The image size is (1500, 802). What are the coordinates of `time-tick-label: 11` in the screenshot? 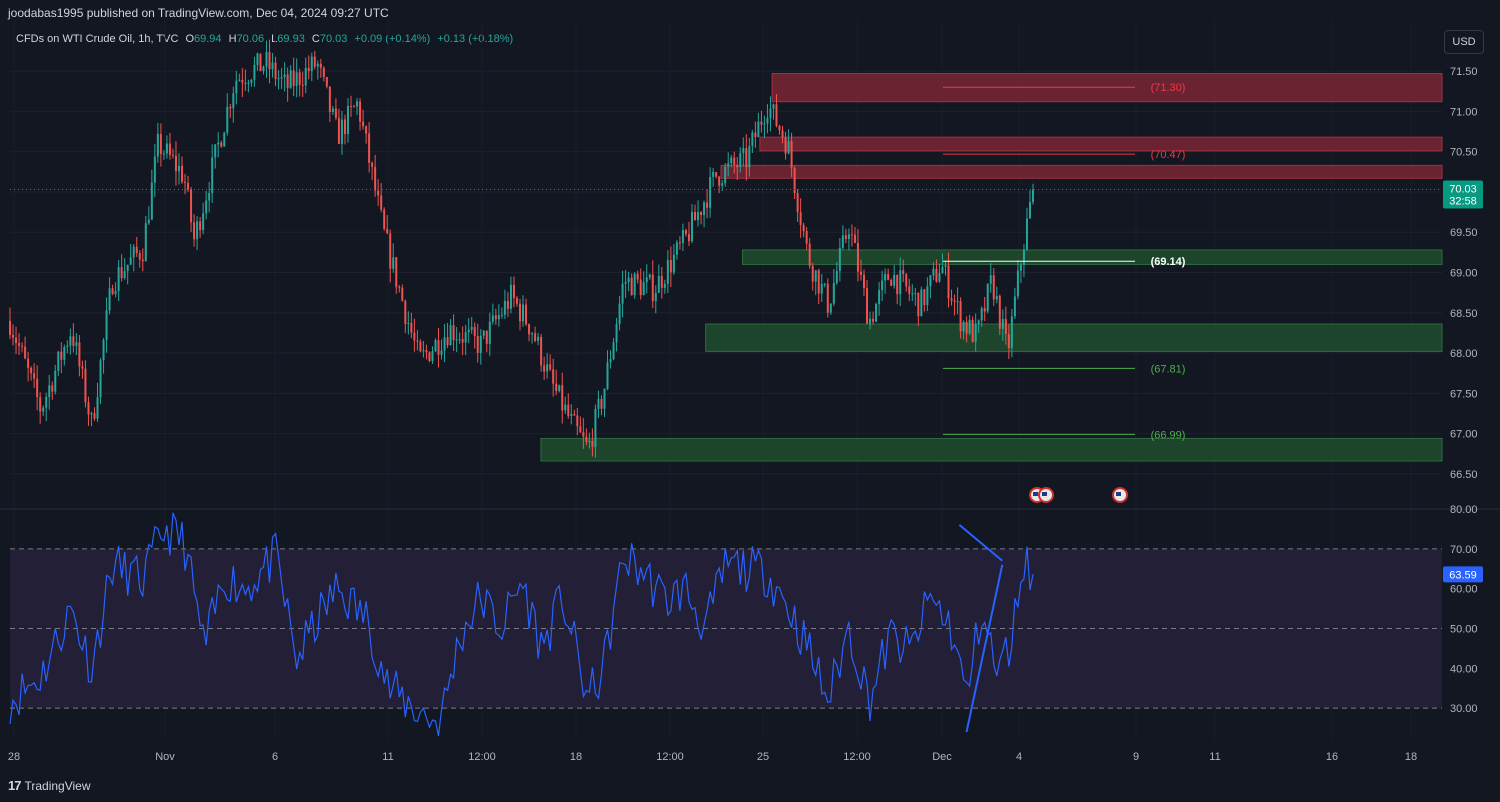 It's located at (387, 757).